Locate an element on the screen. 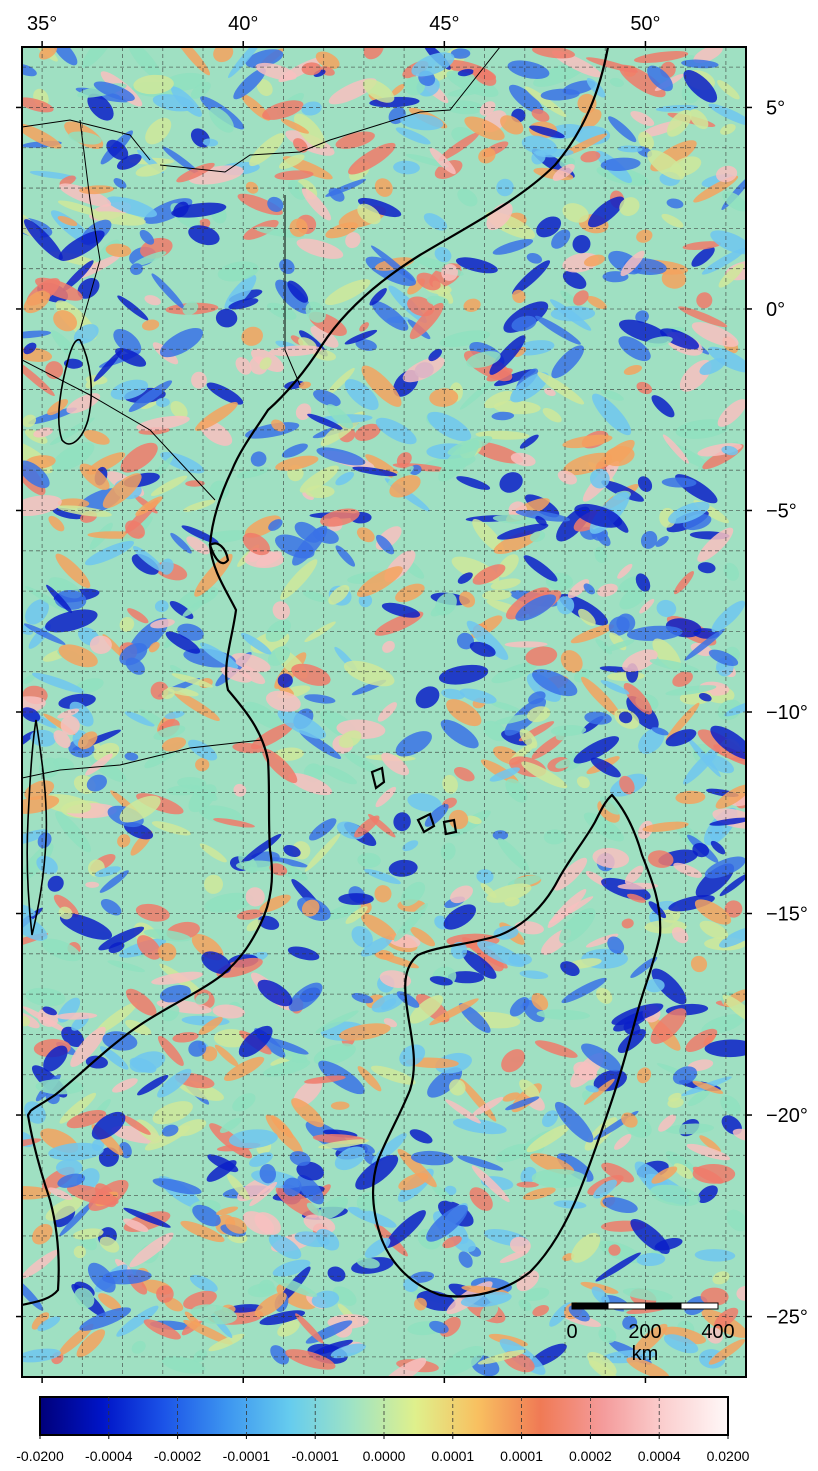 This screenshot has height=1471, width=818. border-inland-west is located at coordinates (90, 225).